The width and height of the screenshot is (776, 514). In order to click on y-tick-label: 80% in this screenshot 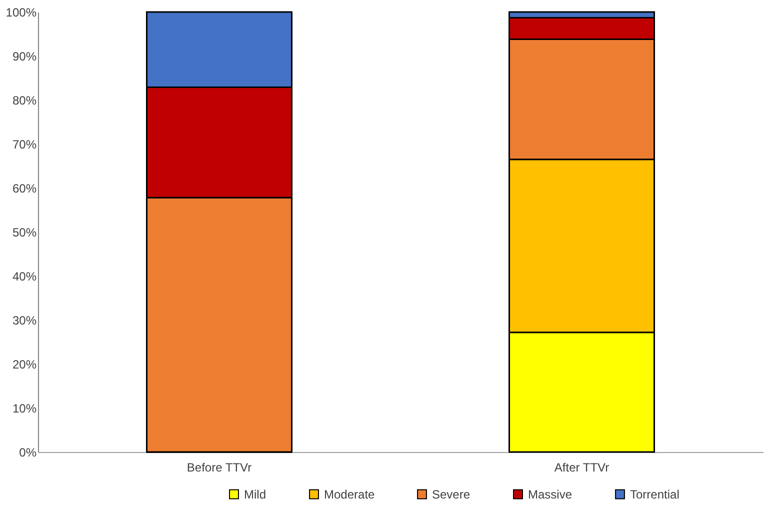, I will do `click(24, 101)`.